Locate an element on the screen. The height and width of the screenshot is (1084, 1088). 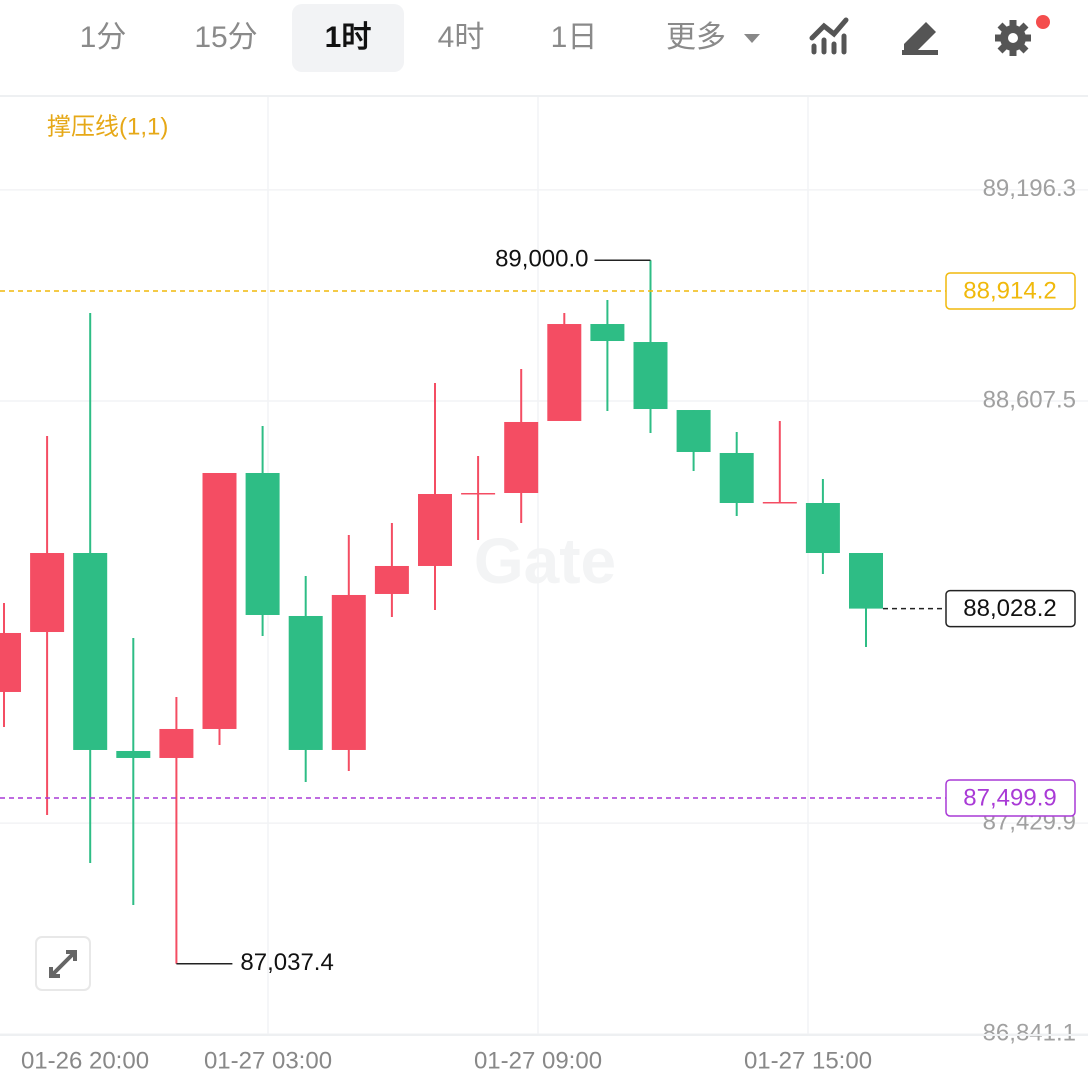
x-tick-label: 01-27 09:00 is located at coordinates (538, 1060).